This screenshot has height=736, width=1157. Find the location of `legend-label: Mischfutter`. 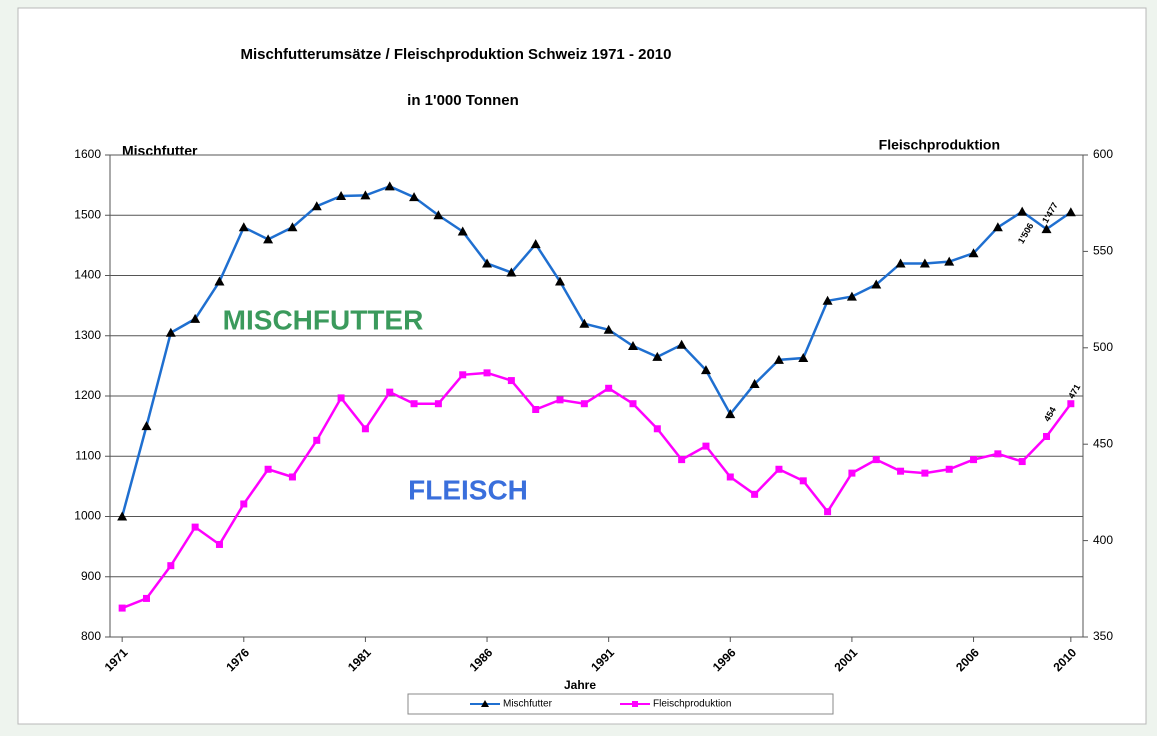

legend-label: Mischfutter is located at coordinates (528, 704).